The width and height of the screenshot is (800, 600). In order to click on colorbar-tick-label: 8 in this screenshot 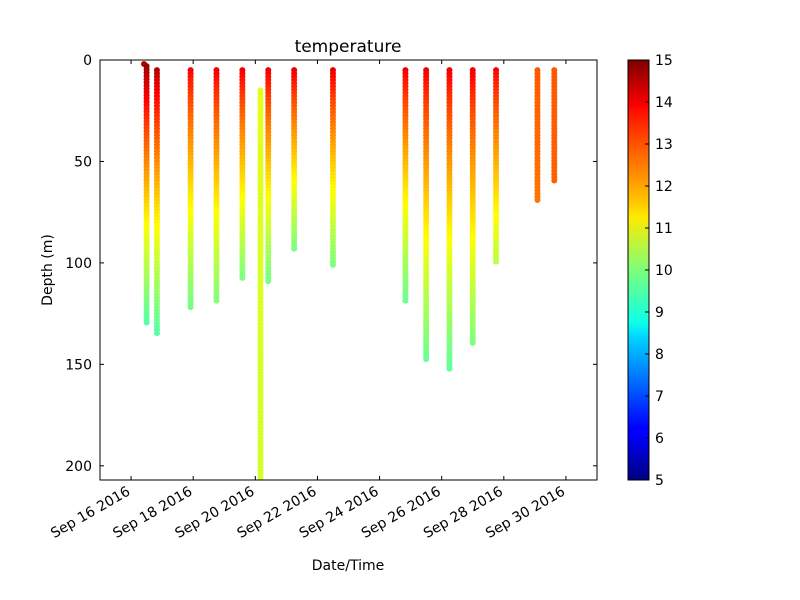, I will do `click(659, 355)`.